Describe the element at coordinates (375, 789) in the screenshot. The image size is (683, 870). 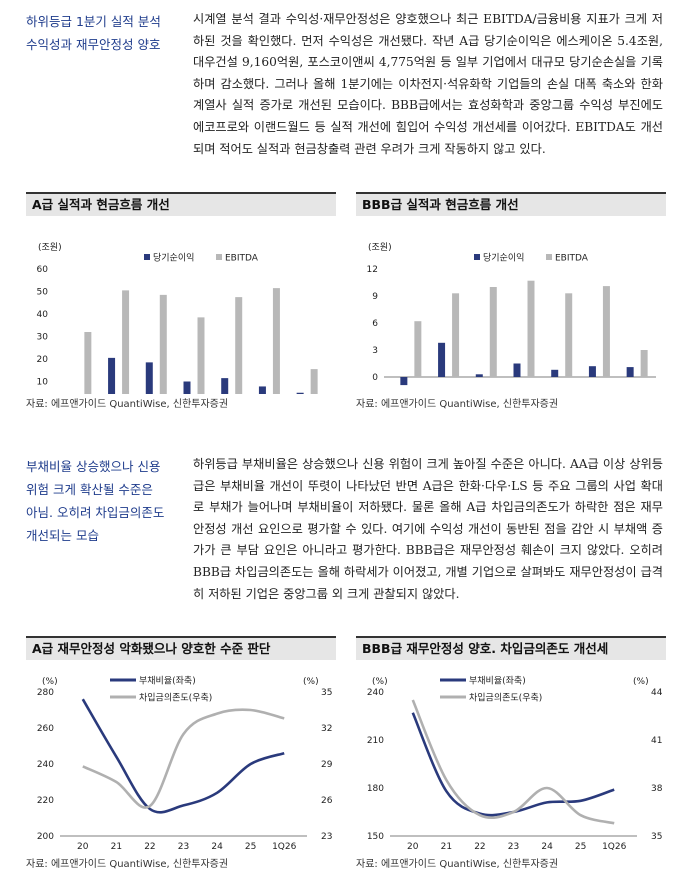
I see `left-y-tick-label: 180` at that location.